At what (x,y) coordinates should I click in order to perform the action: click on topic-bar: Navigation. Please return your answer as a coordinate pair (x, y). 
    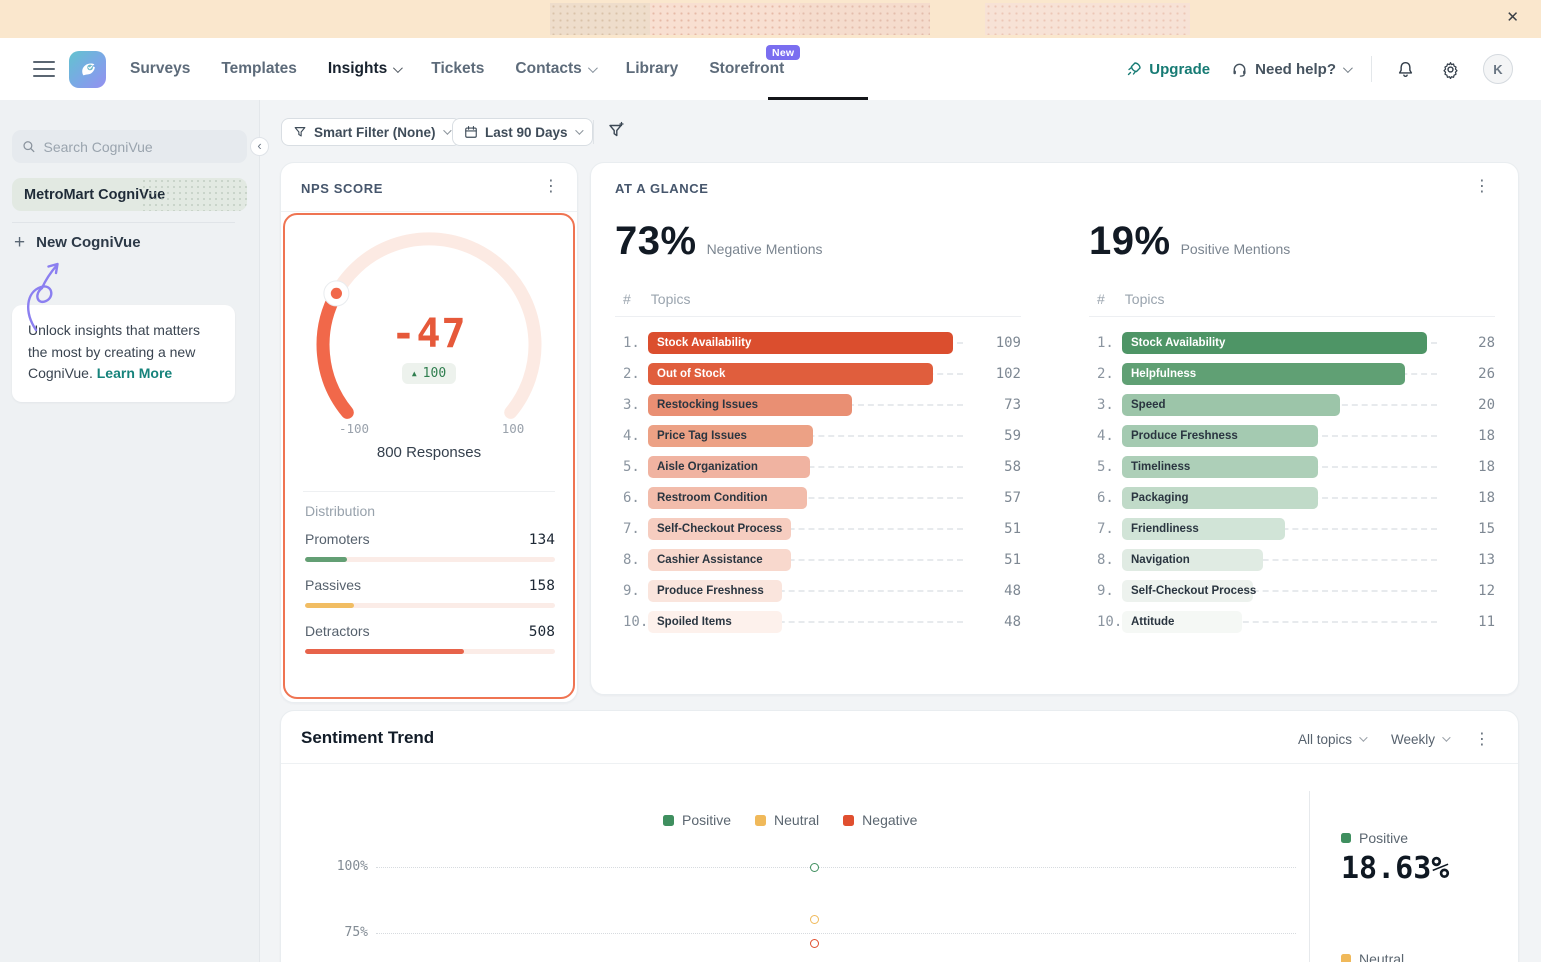
    Looking at the image, I should click on (1193, 560).